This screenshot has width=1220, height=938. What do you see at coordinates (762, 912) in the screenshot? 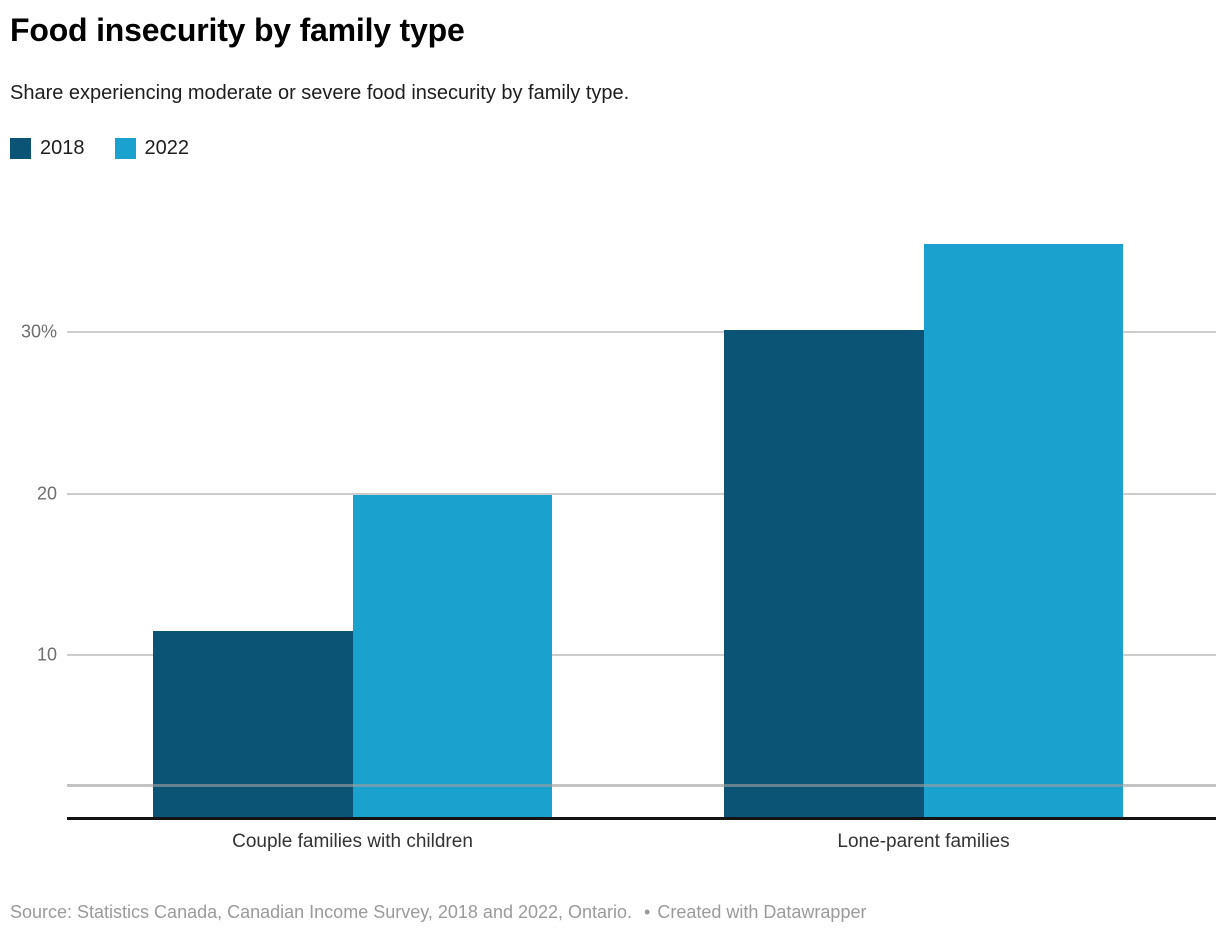
I see `datawrapper-attribution-link: Created with Datawrapper` at bounding box center [762, 912].